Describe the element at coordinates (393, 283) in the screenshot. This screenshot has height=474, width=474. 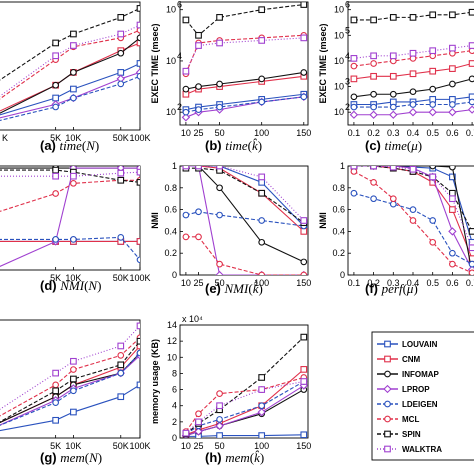
I see `x-tick-label: 0.3` at that location.